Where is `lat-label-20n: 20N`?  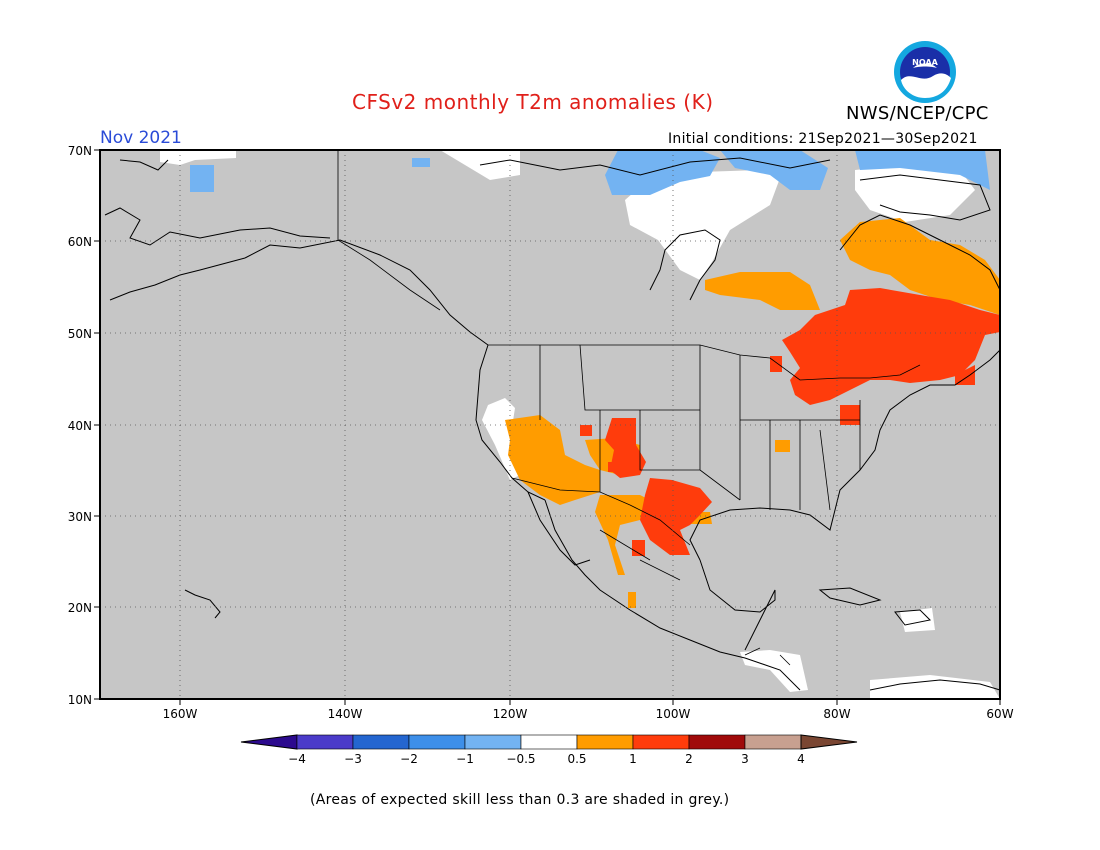 lat-label-20n: 20N is located at coordinates (80, 608).